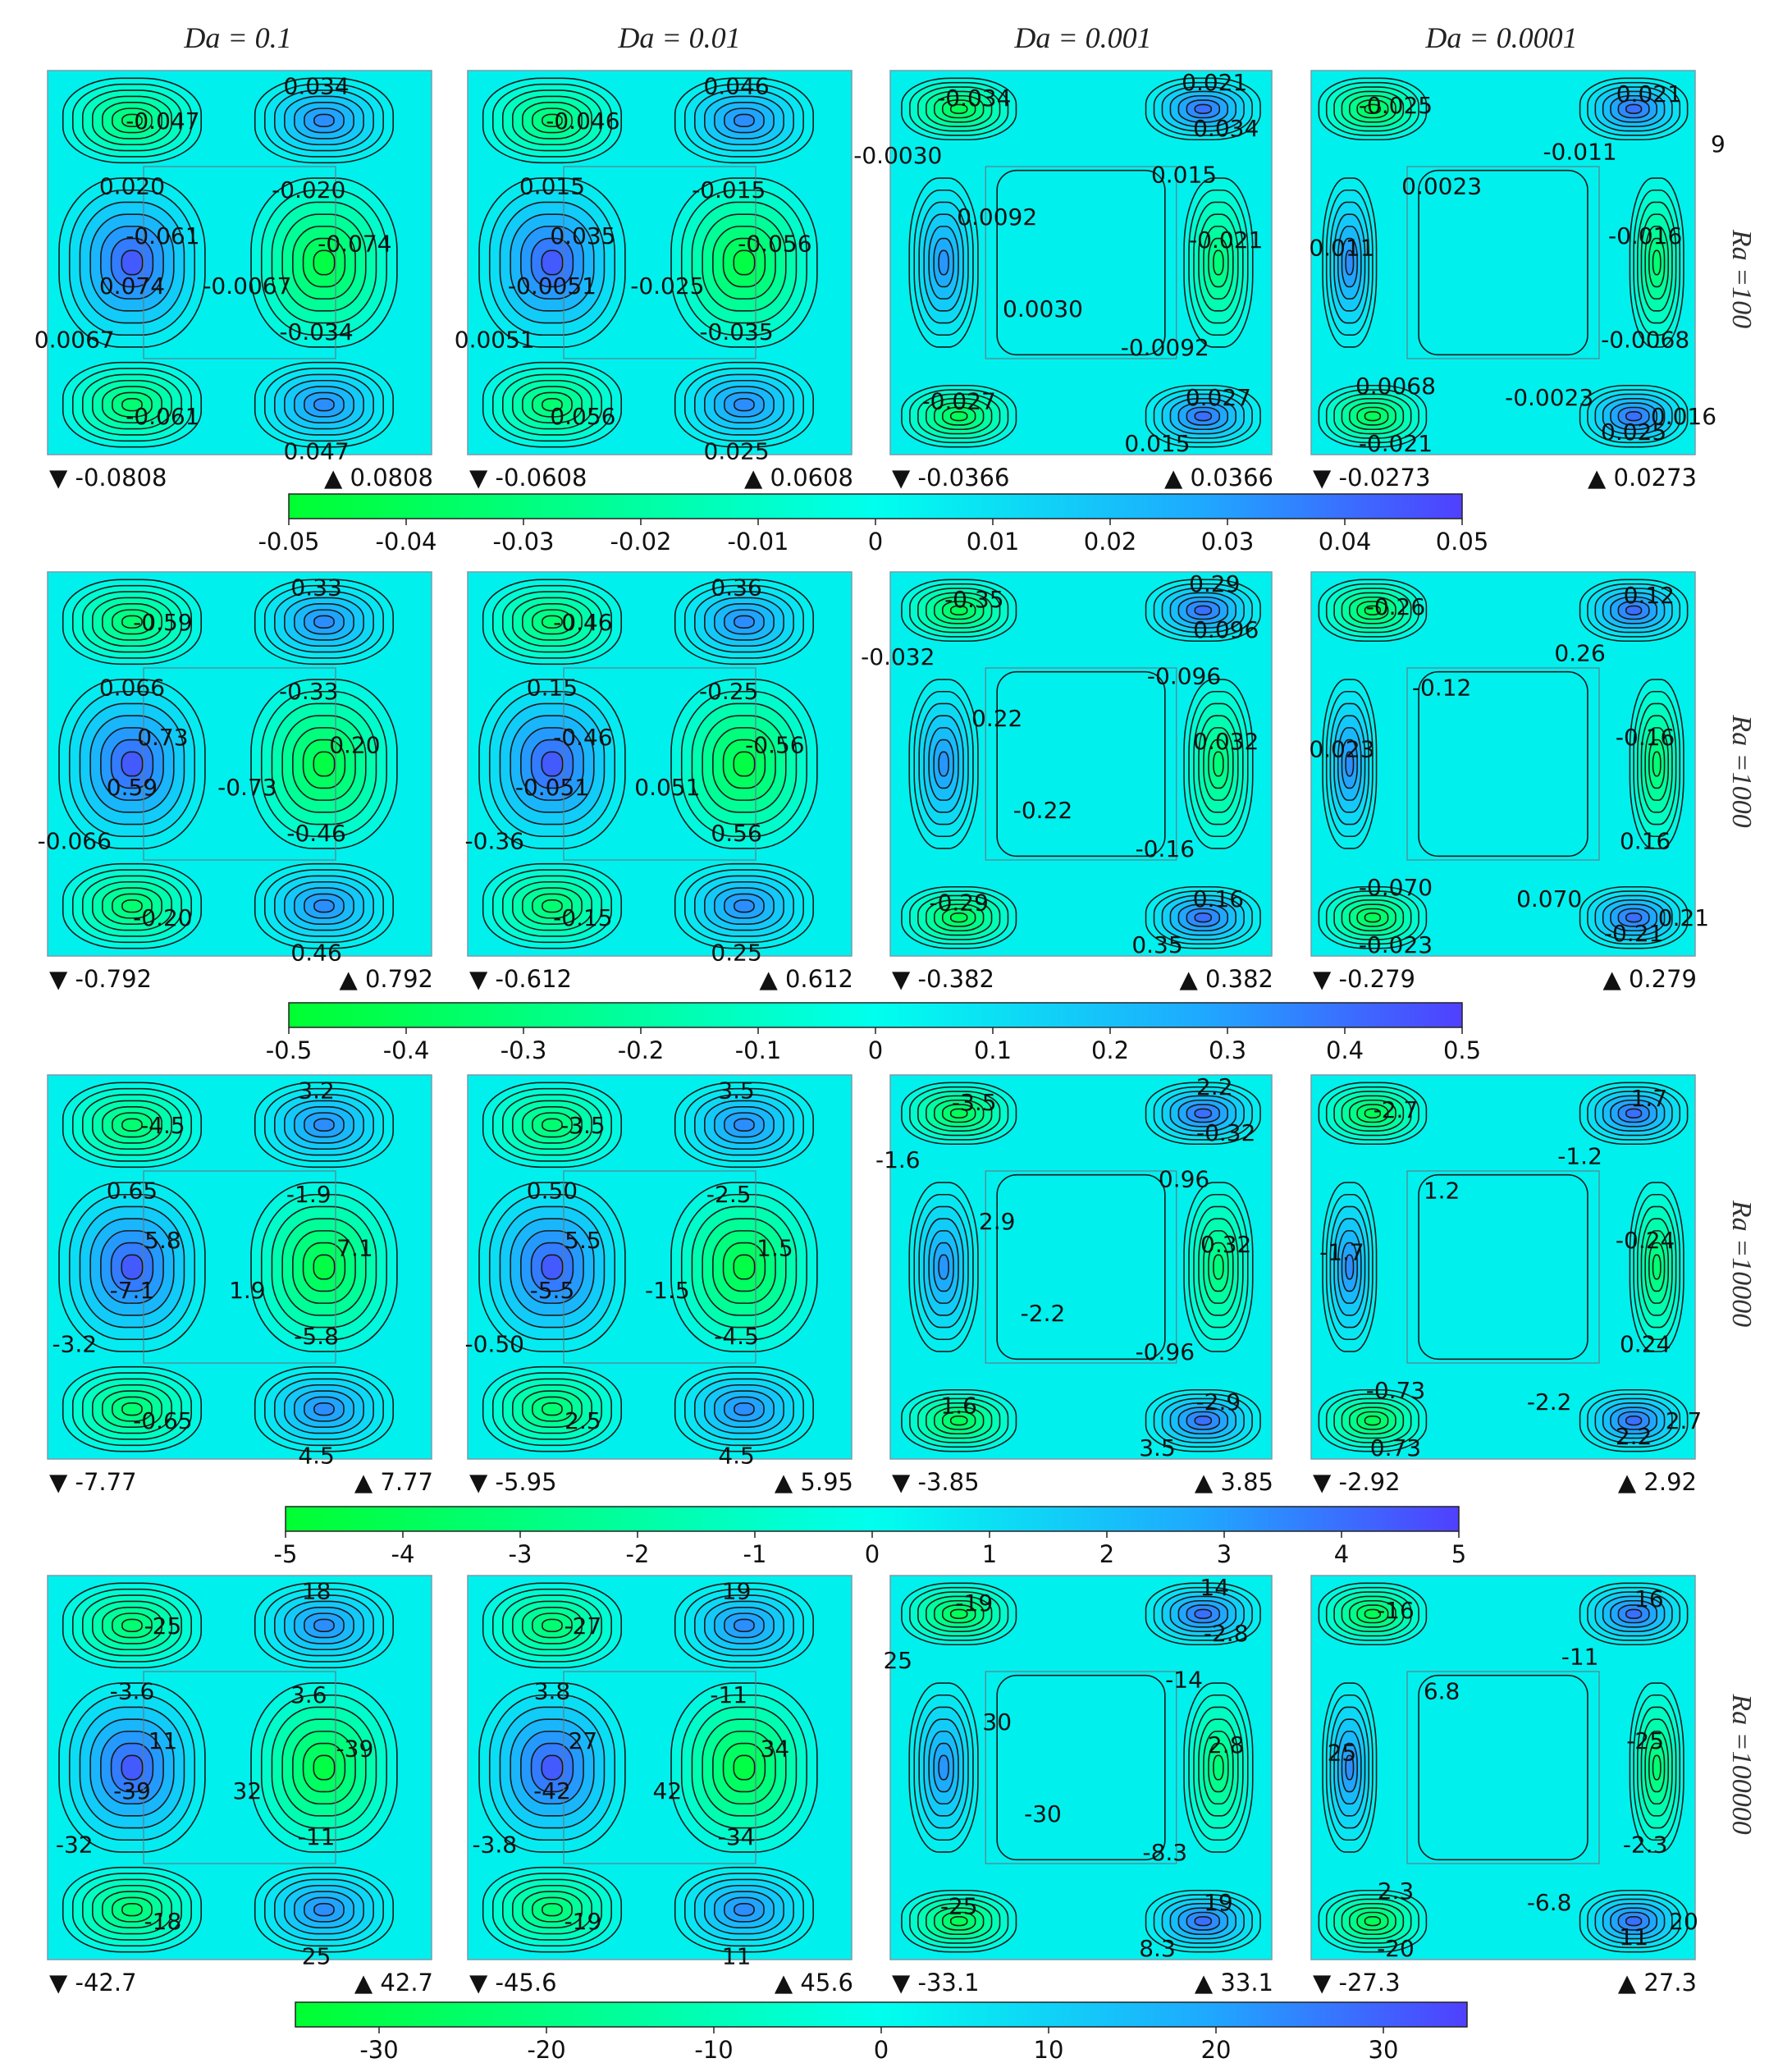 The image size is (1769, 2072). Describe the element at coordinates (1442, 1190) in the screenshot. I see `contour-label: 1.2` at that location.